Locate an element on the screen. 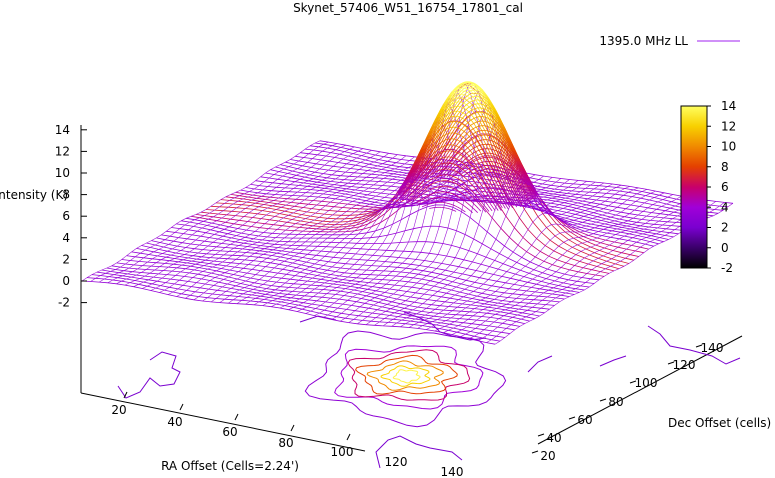  dec-tick-label: 120 is located at coordinates (684, 365).